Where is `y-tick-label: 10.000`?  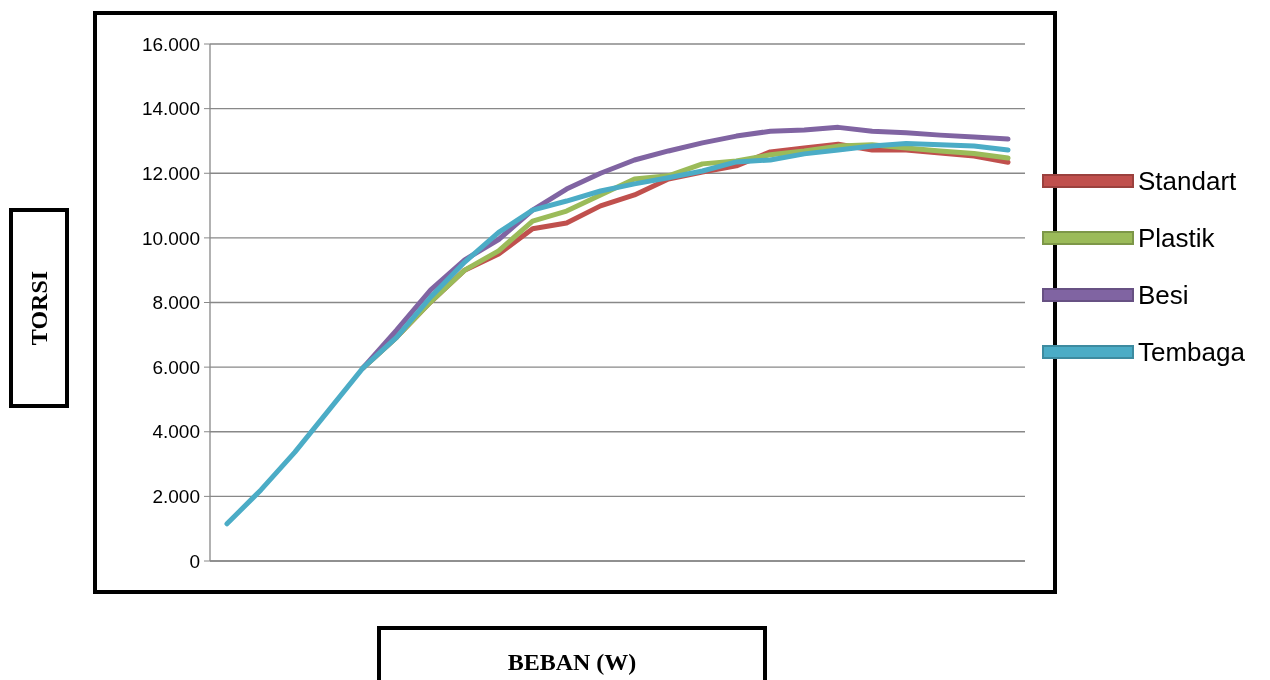 y-tick-label: 10.000 is located at coordinates (170, 238).